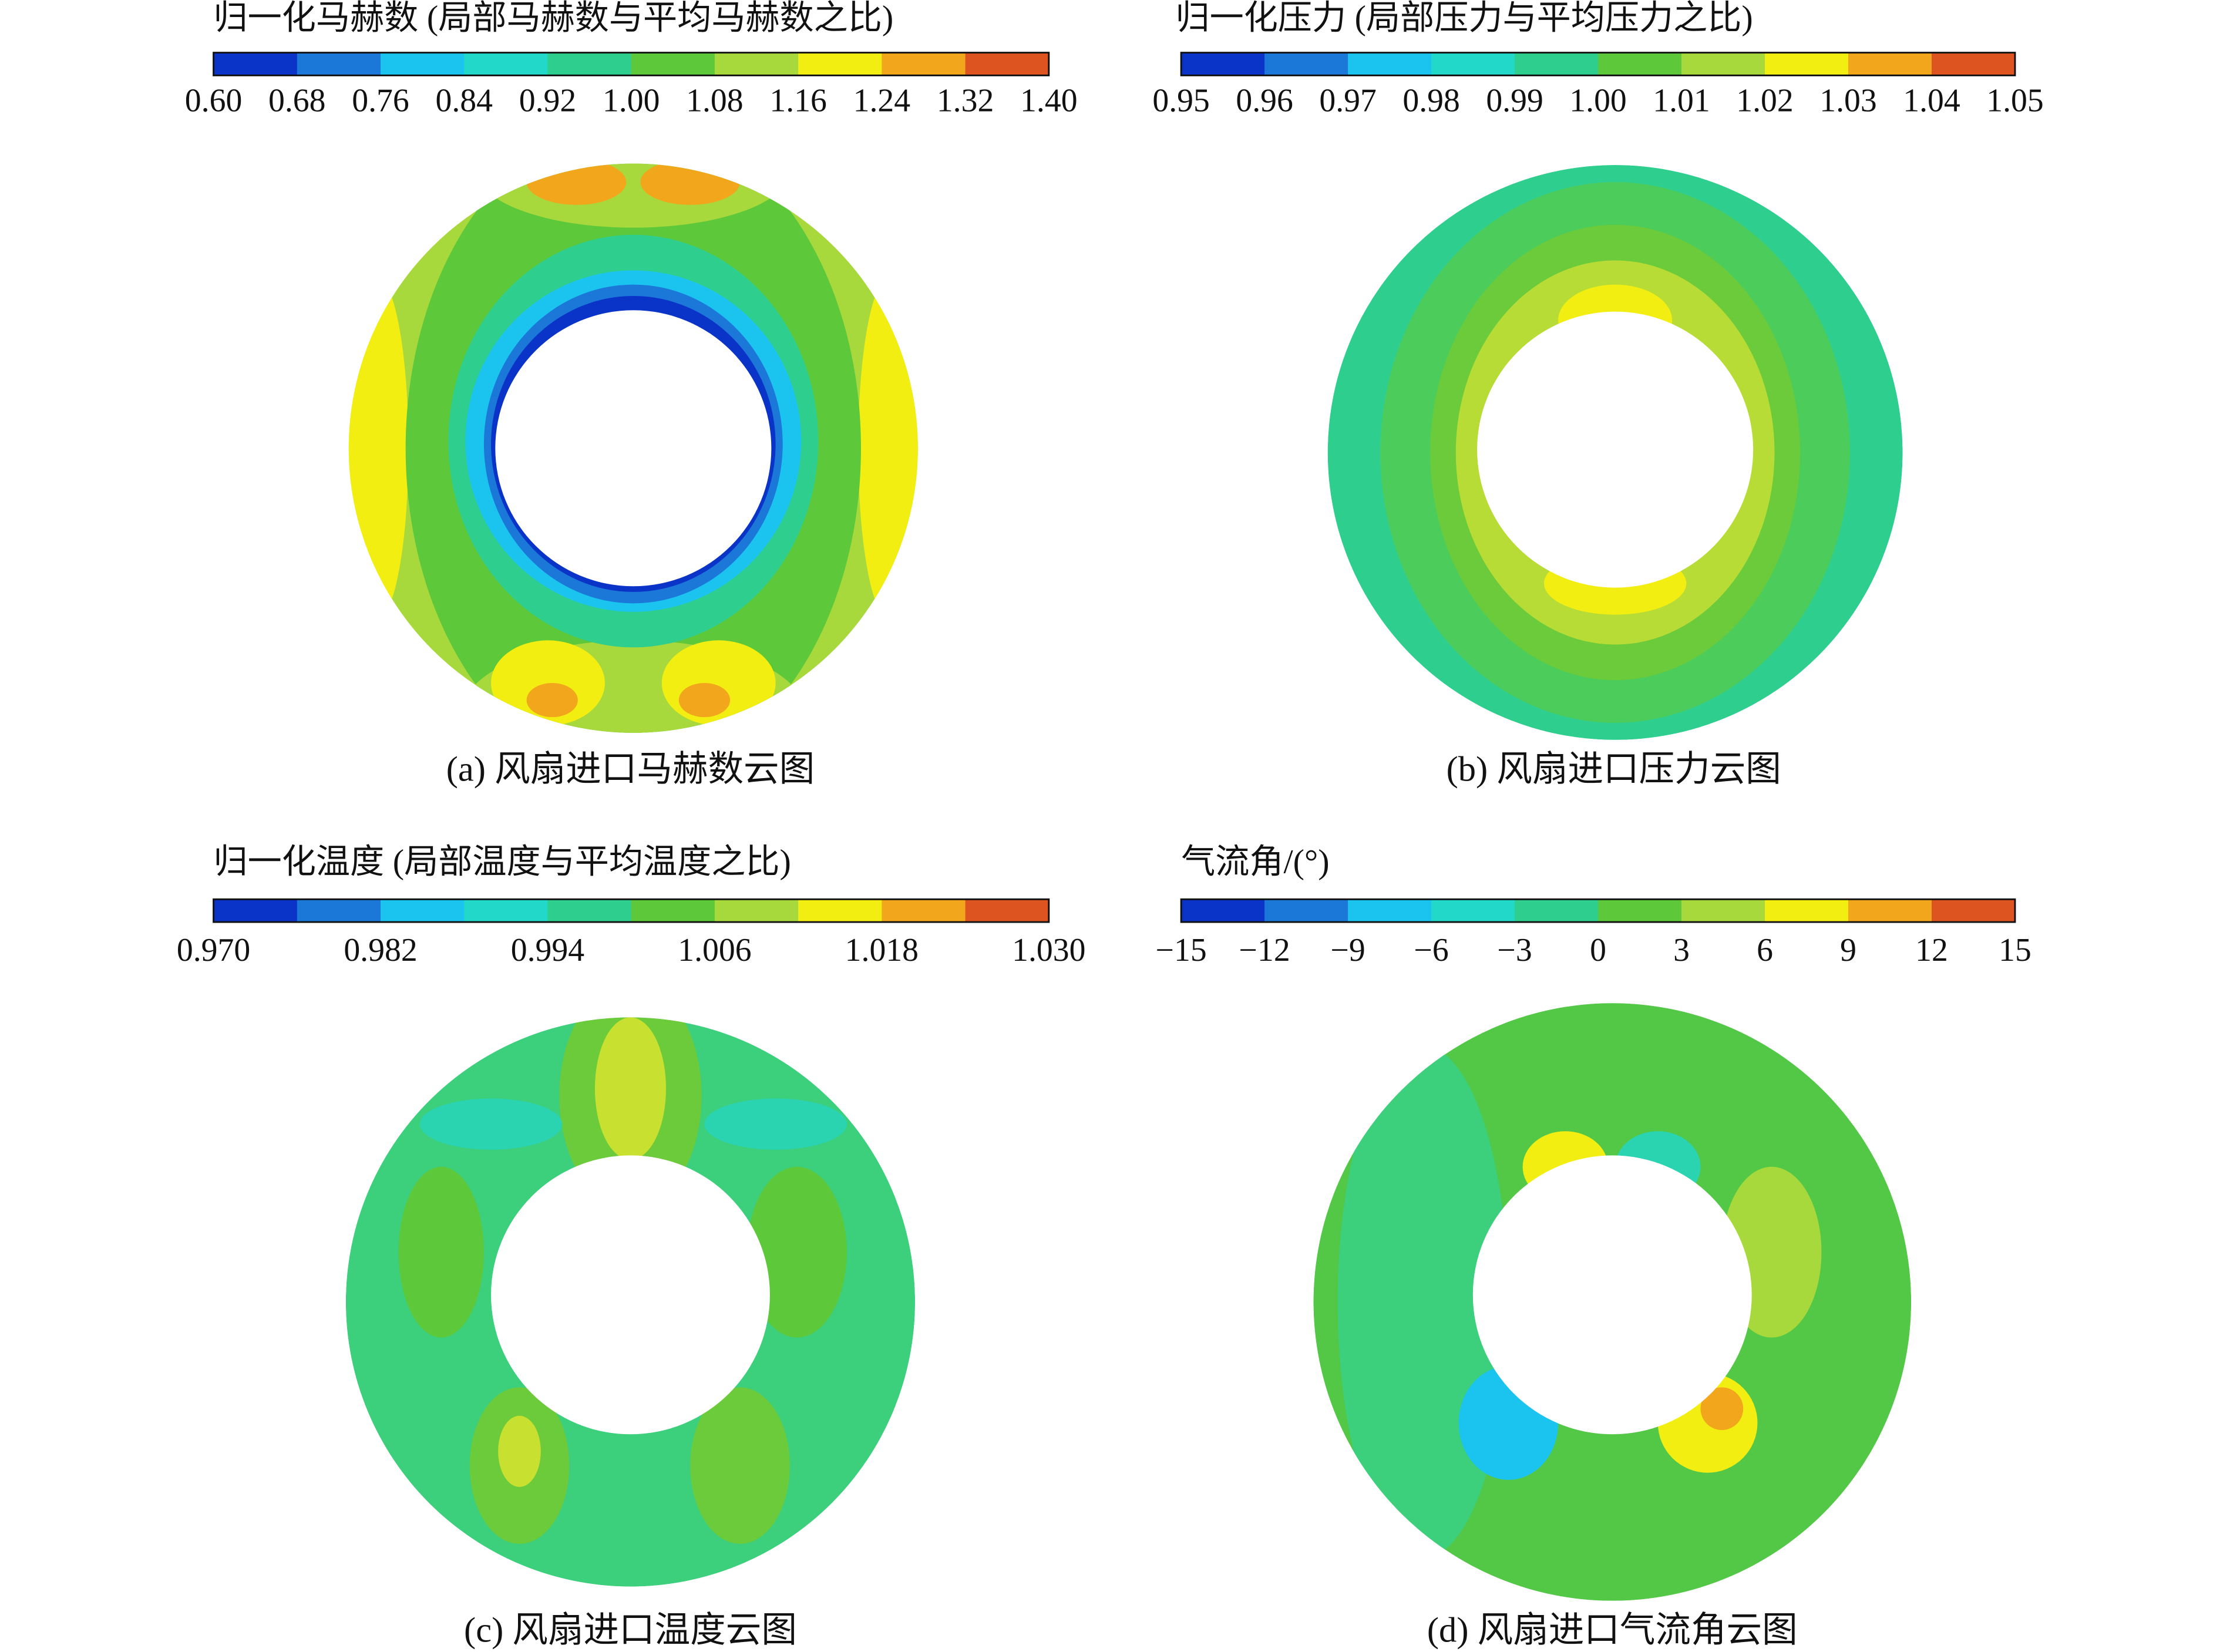  What do you see at coordinates (1765, 101) in the screenshot?
I see `colorbar-tick-label: 1.02` at bounding box center [1765, 101].